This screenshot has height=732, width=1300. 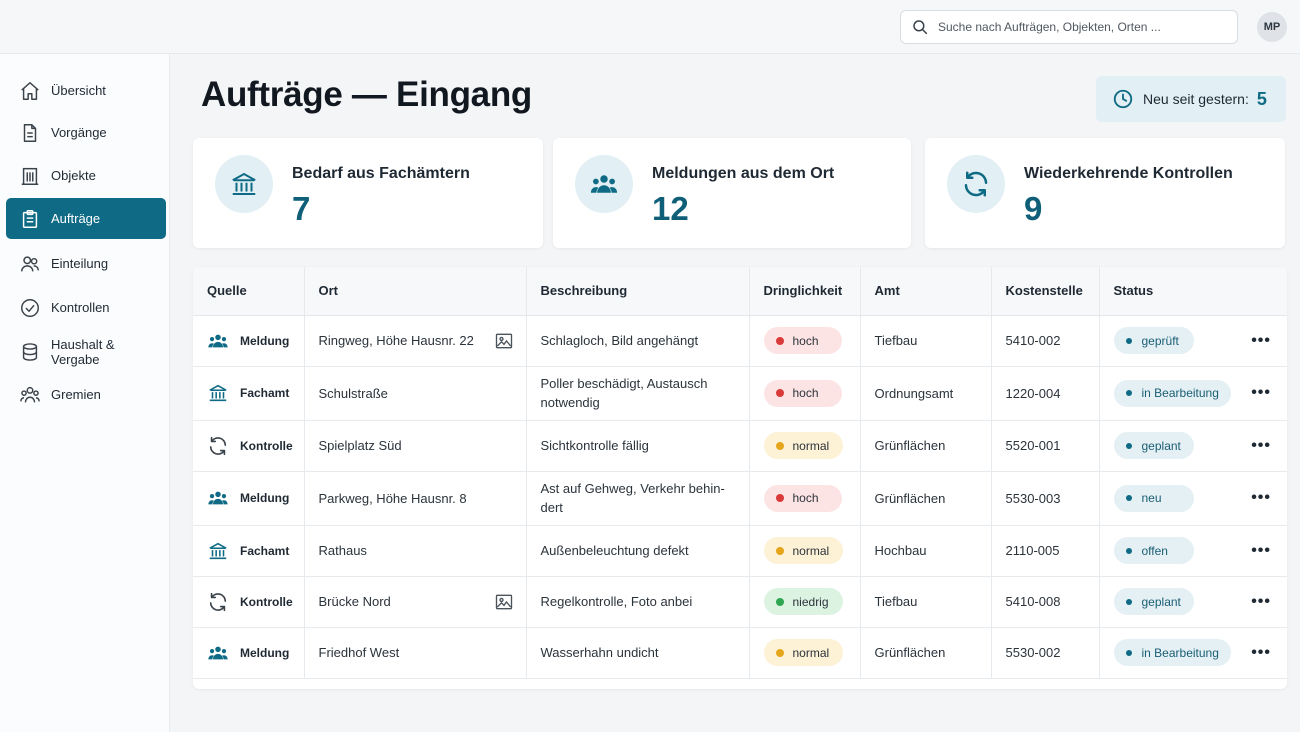 What do you see at coordinates (78, 90) in the screenshot?
I see `sidebar-item-label: Übersicht` at bounding box center [78, 90].